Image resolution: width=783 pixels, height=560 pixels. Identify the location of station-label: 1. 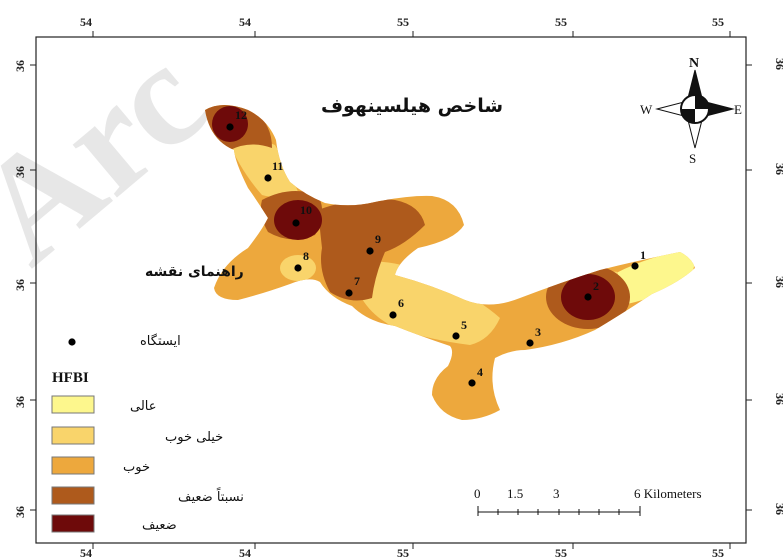
(643, 255).